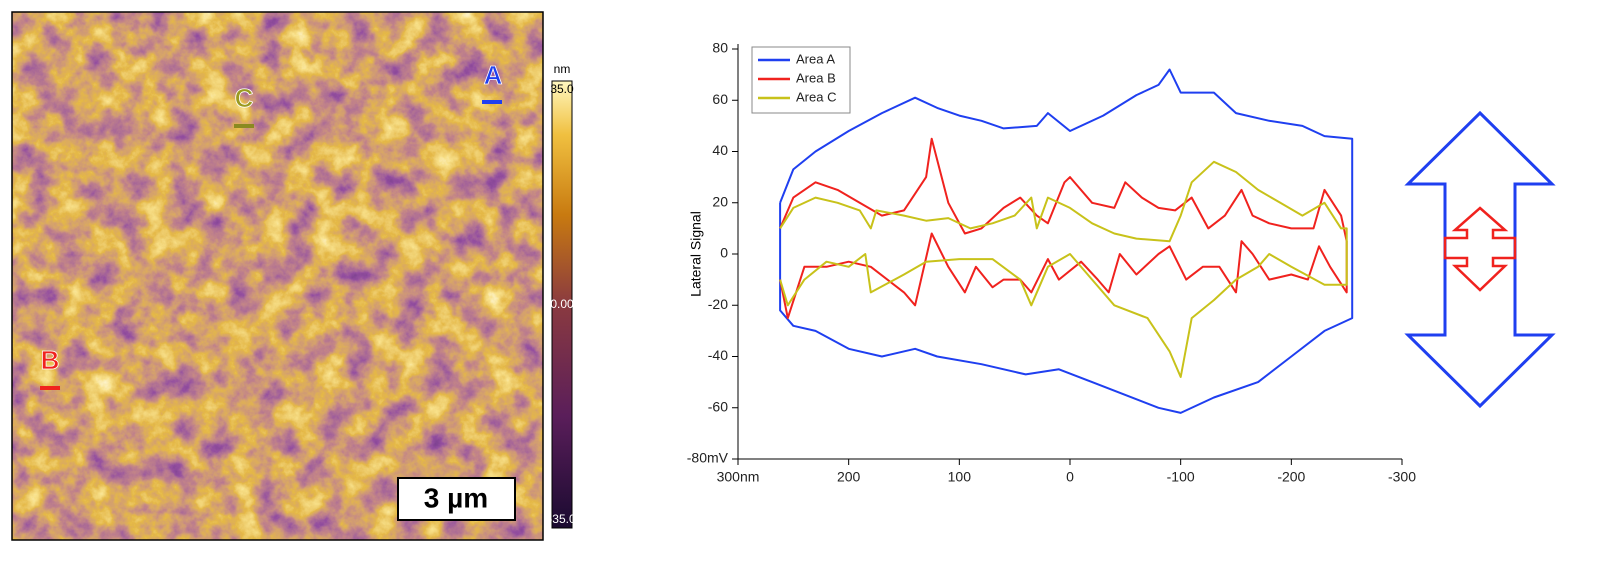  What do you see at coordinates (244, 126) in the screenshot?
I see `marker-c` at bounding box center [244, 126].